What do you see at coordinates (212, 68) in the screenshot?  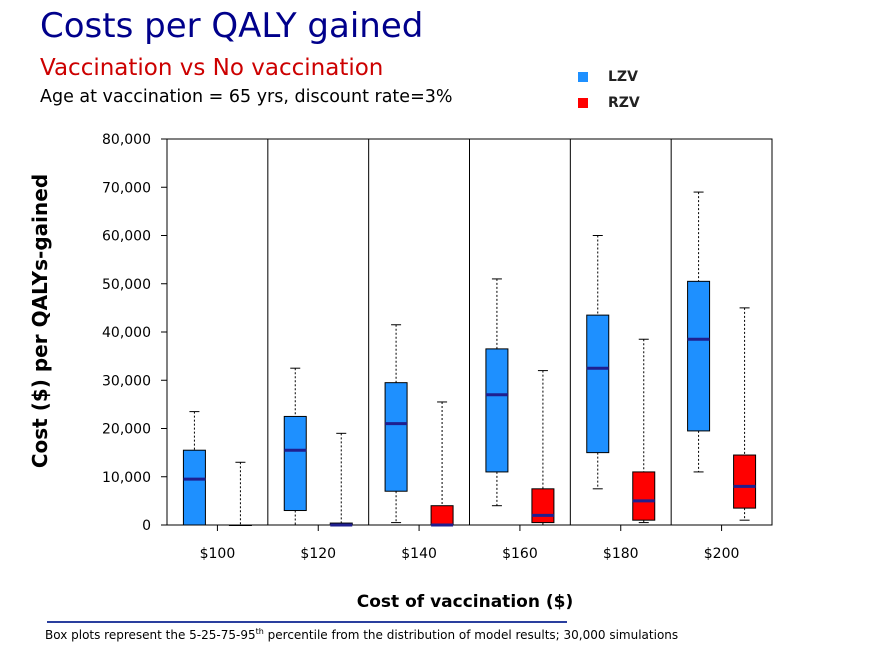 I see `chart-subtitle: Vaccination vs No vaccination` at bounding box center [212, 68].